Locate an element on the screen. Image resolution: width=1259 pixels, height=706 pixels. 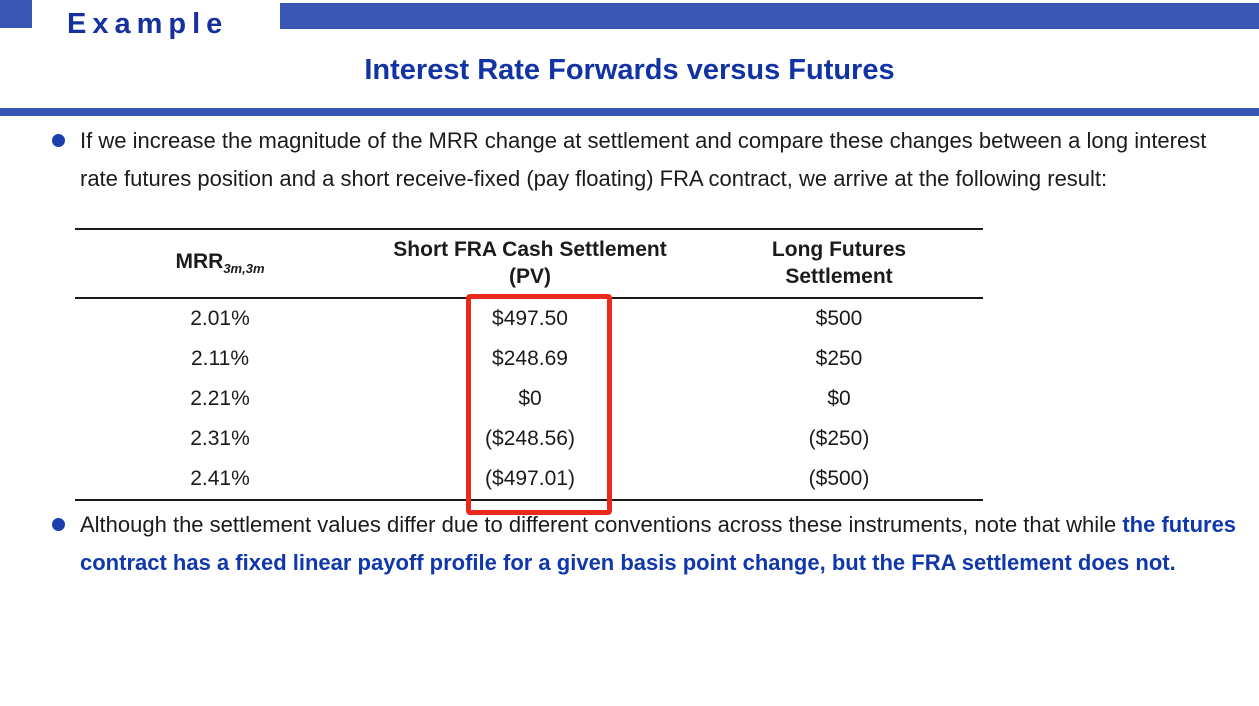
table-cell: ($497.01) is located at coordinates (530, 478).